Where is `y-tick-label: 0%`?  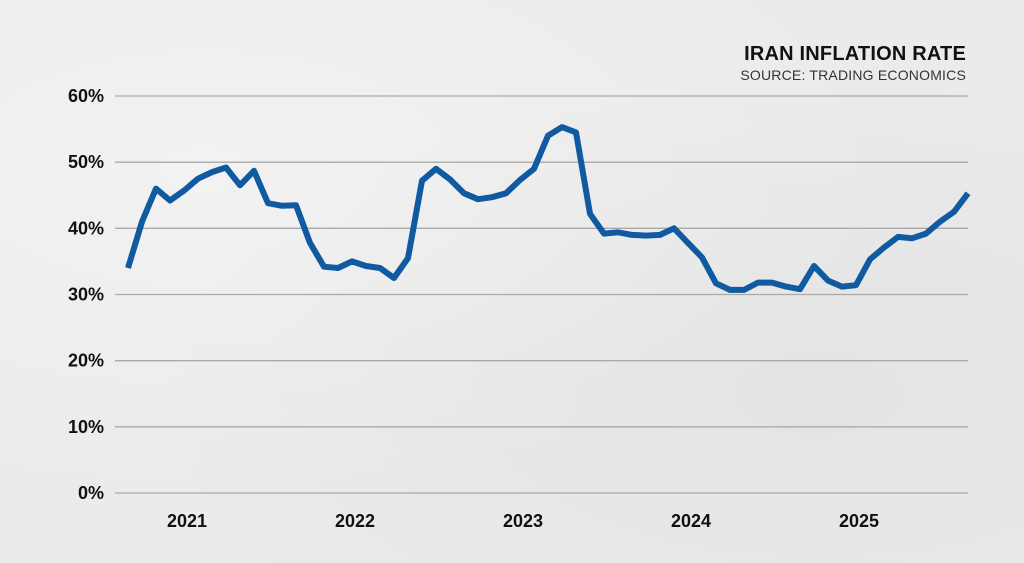
y-tick-label: 0% is located at coordinates (91, 493).